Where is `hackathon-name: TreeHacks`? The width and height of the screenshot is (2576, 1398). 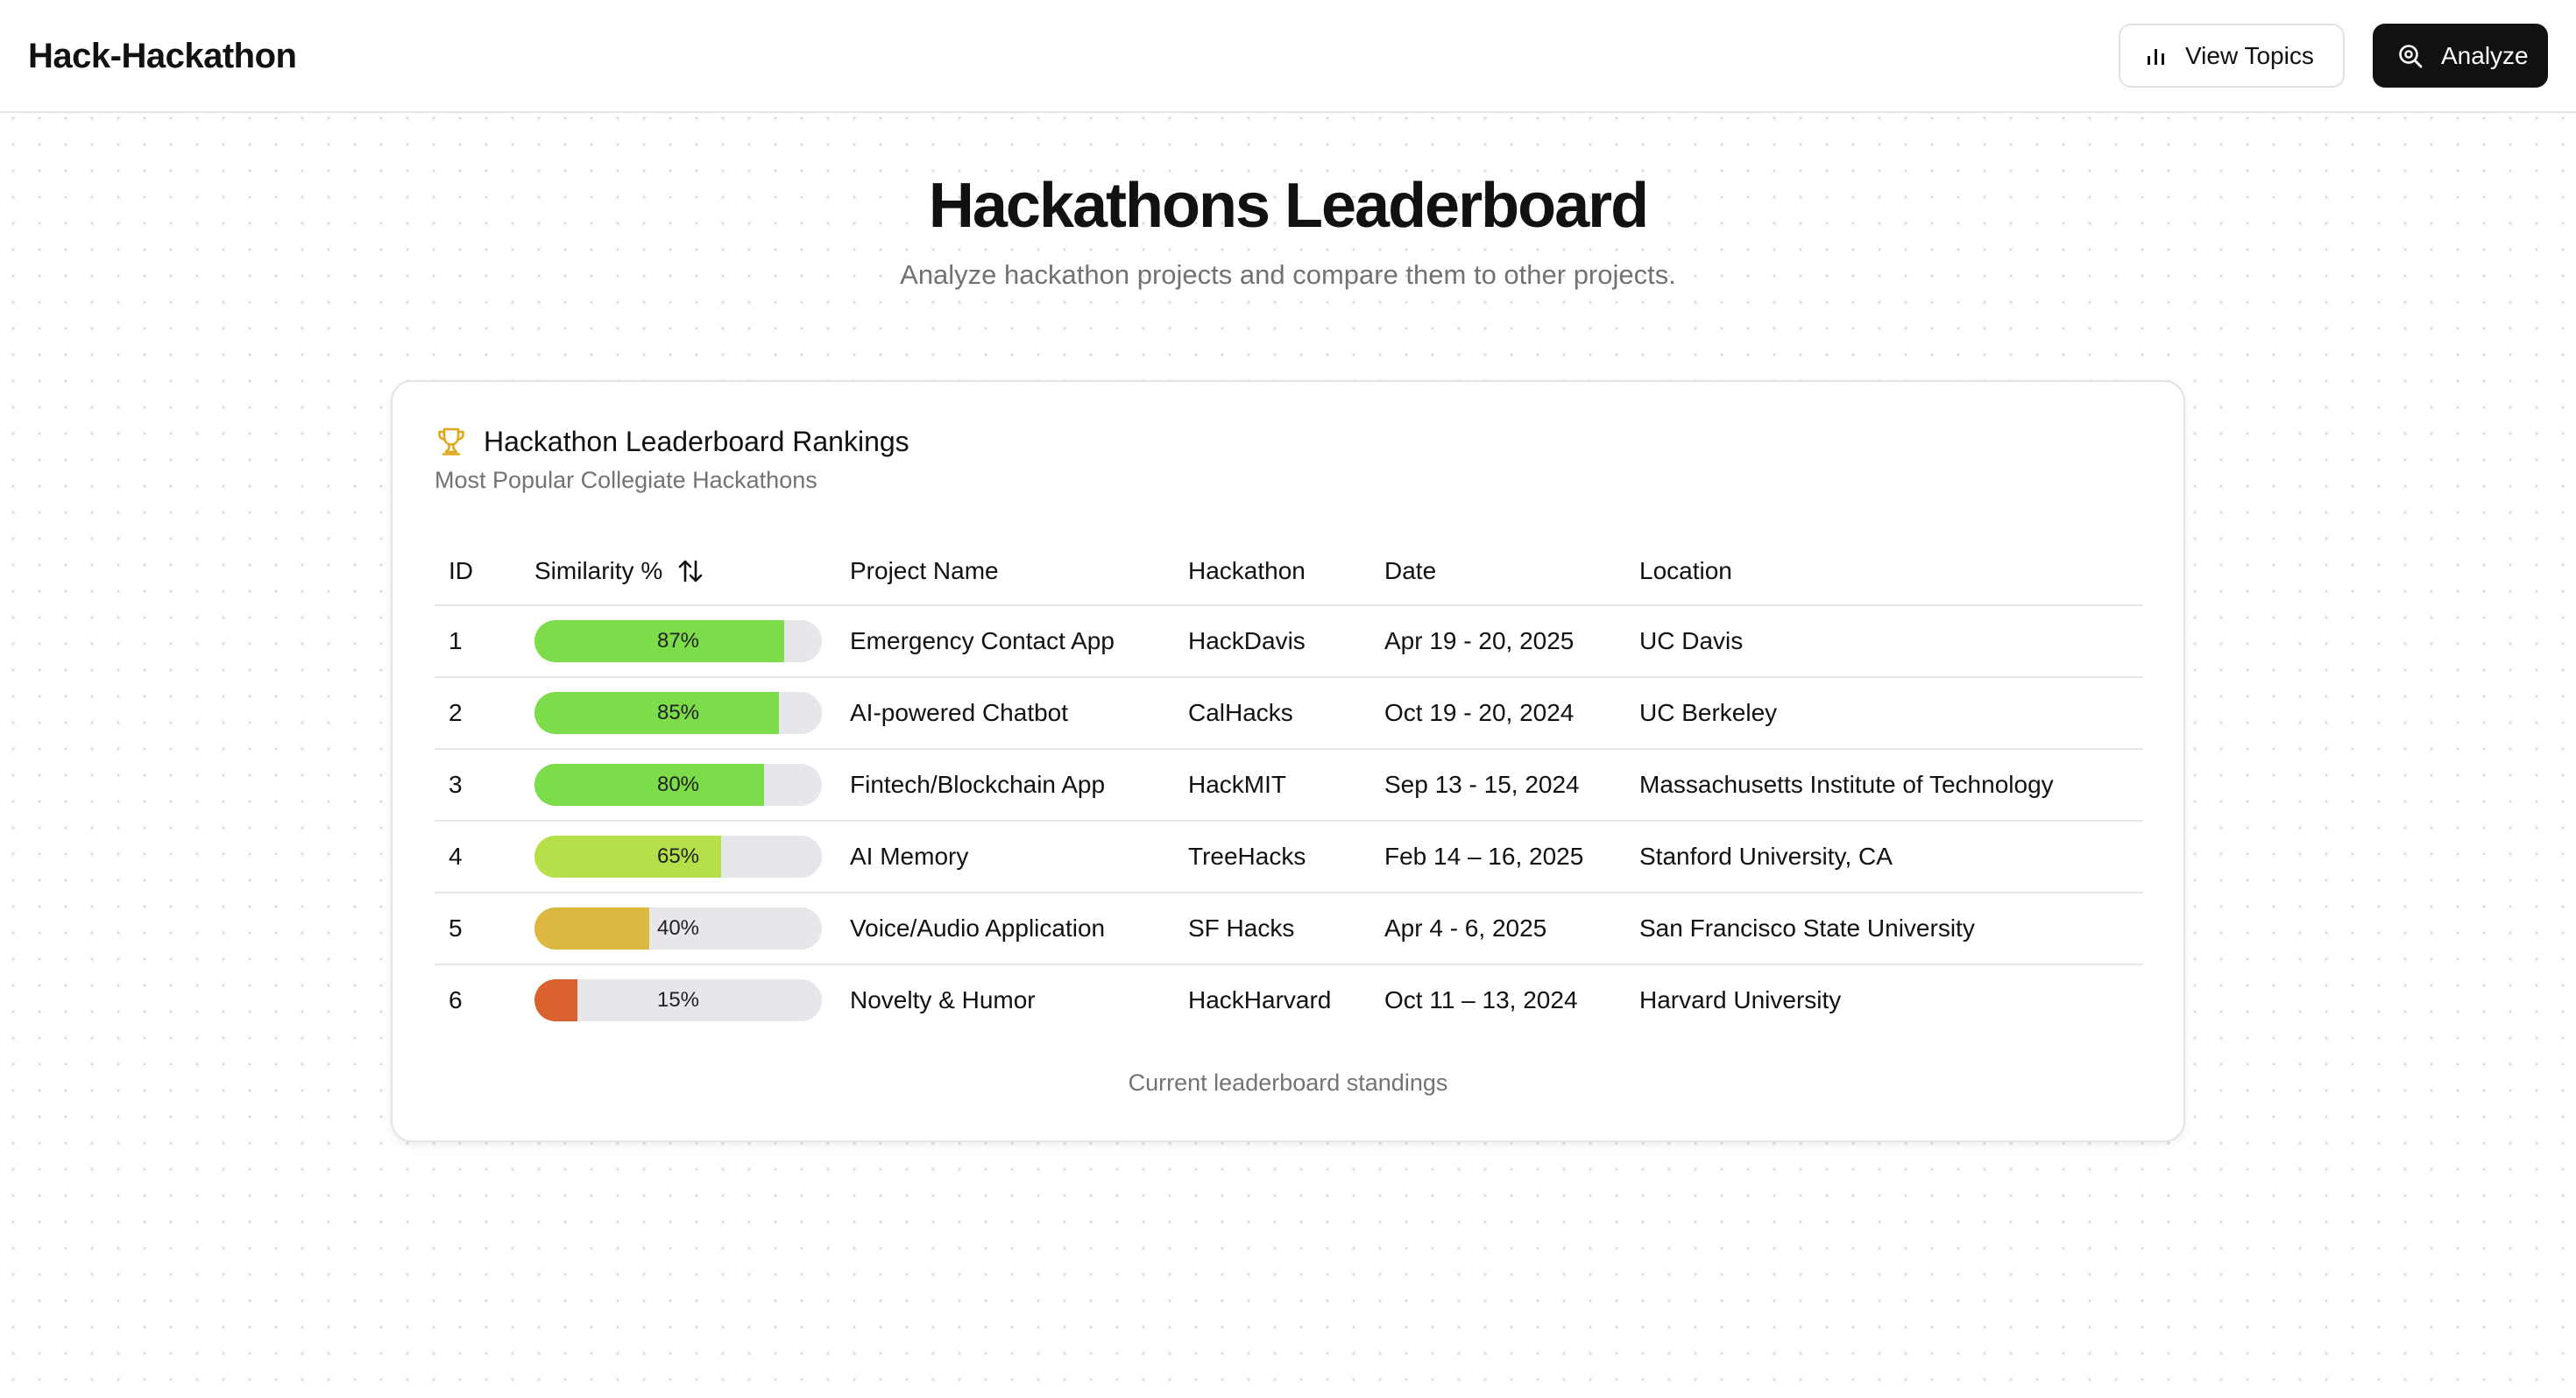
hackathon-name: TreeHacks is located at coordinates (1247, 856).